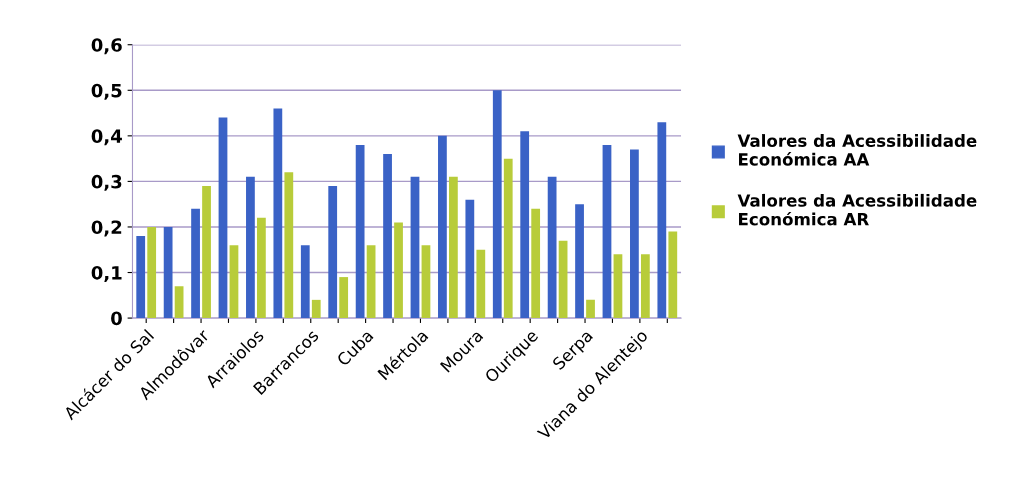 Image resolution: width=1035 pixels, height=497 pixels. I want to click on y-tick-label: 0,4, so click(106, 137).